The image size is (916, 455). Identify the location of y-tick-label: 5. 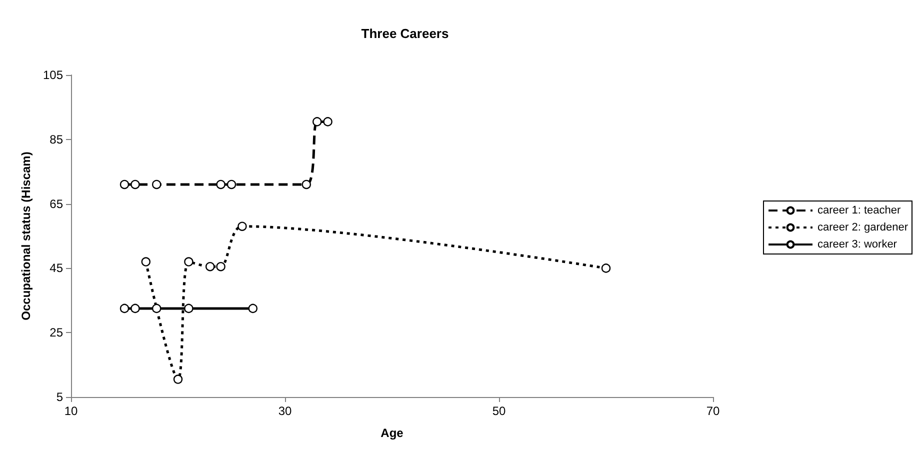
(60, 397).